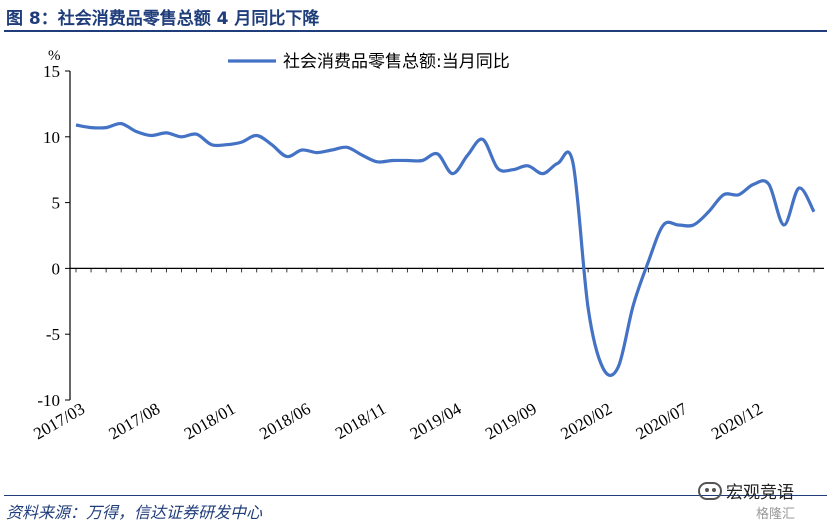 The image size is (831, 526). I want to click on legend: 社会消费品零售总额:当月同比, so click(369, 62).